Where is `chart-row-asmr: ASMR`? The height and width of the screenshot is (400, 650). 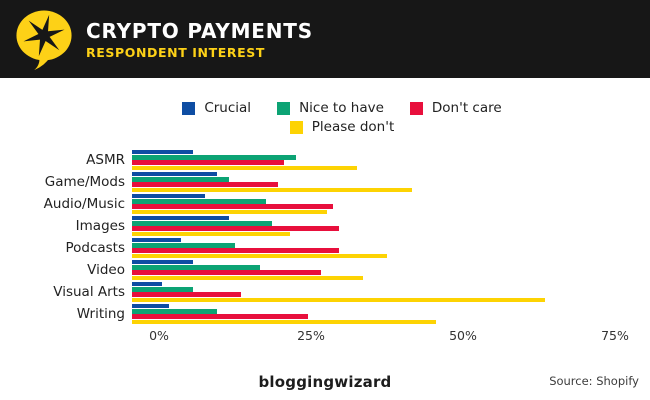
chart-row-asmr: ASMR is located at coordinates (335, 160).